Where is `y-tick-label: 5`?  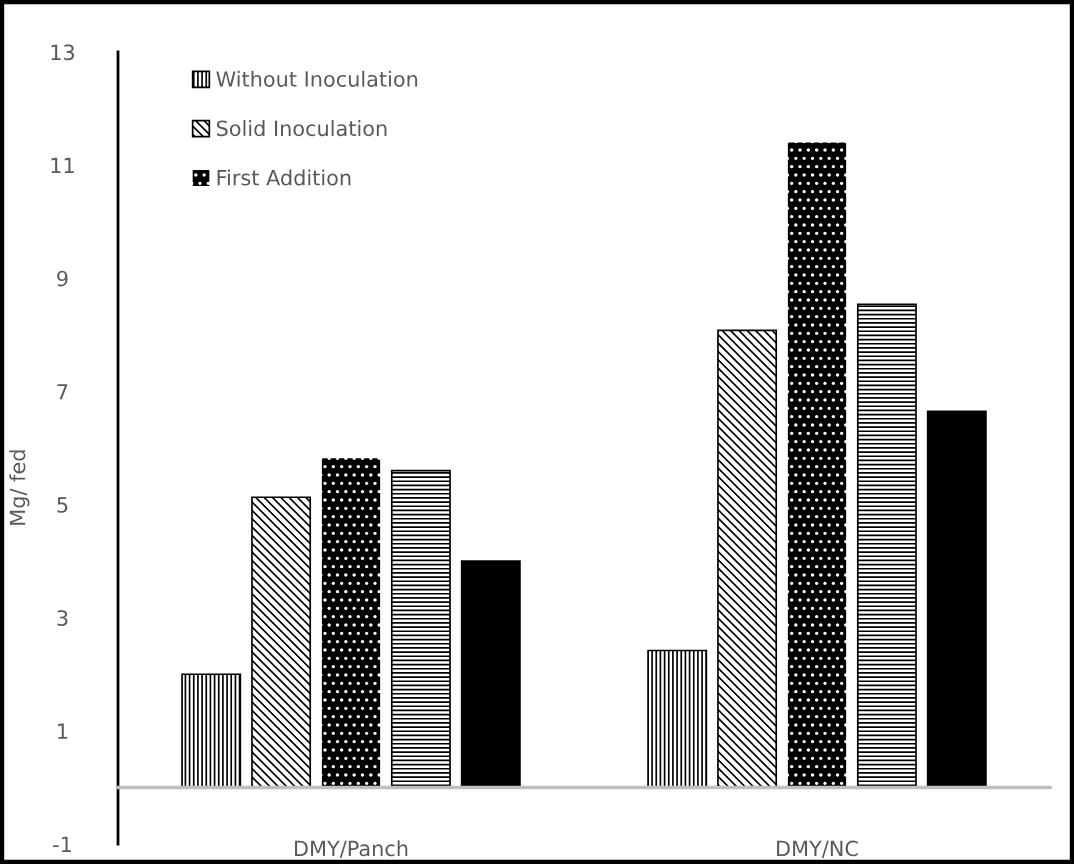 y-tick-label: 5 is located at coordinates (62, 505).